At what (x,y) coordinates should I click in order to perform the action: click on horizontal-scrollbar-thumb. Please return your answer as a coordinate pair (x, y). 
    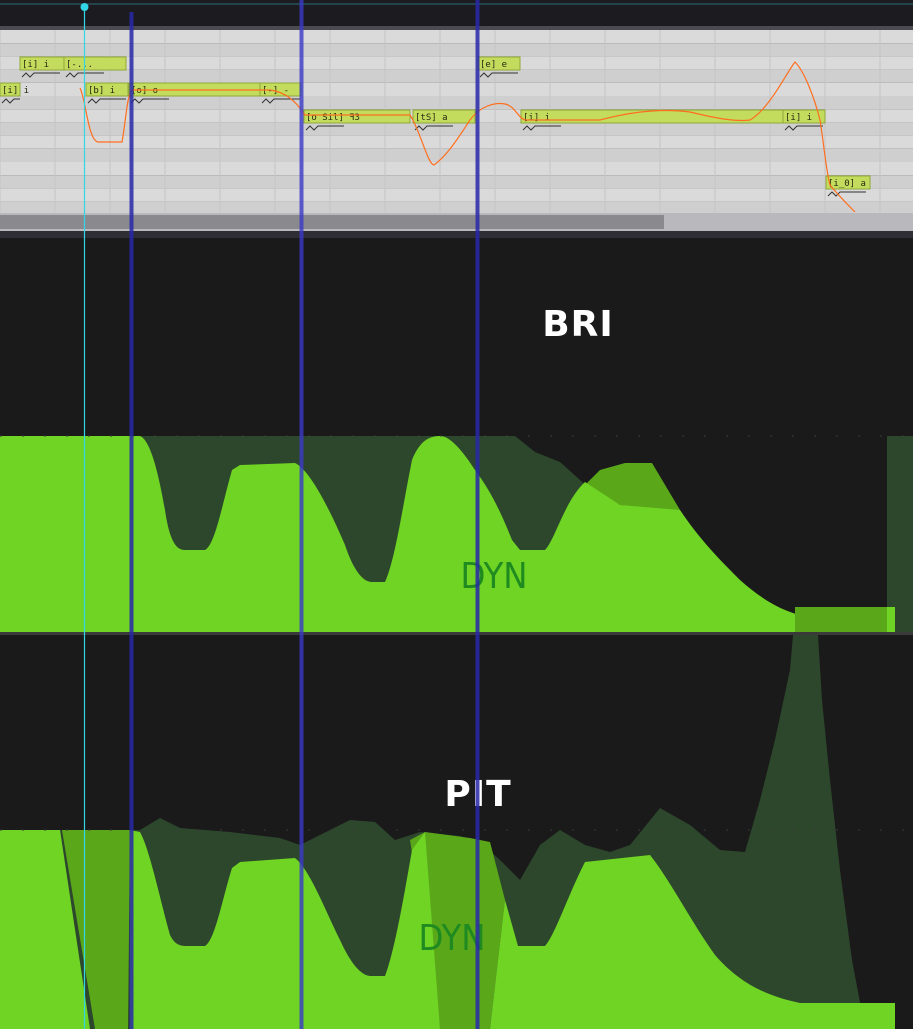
    Looking at the image, I should click on (332, 222).